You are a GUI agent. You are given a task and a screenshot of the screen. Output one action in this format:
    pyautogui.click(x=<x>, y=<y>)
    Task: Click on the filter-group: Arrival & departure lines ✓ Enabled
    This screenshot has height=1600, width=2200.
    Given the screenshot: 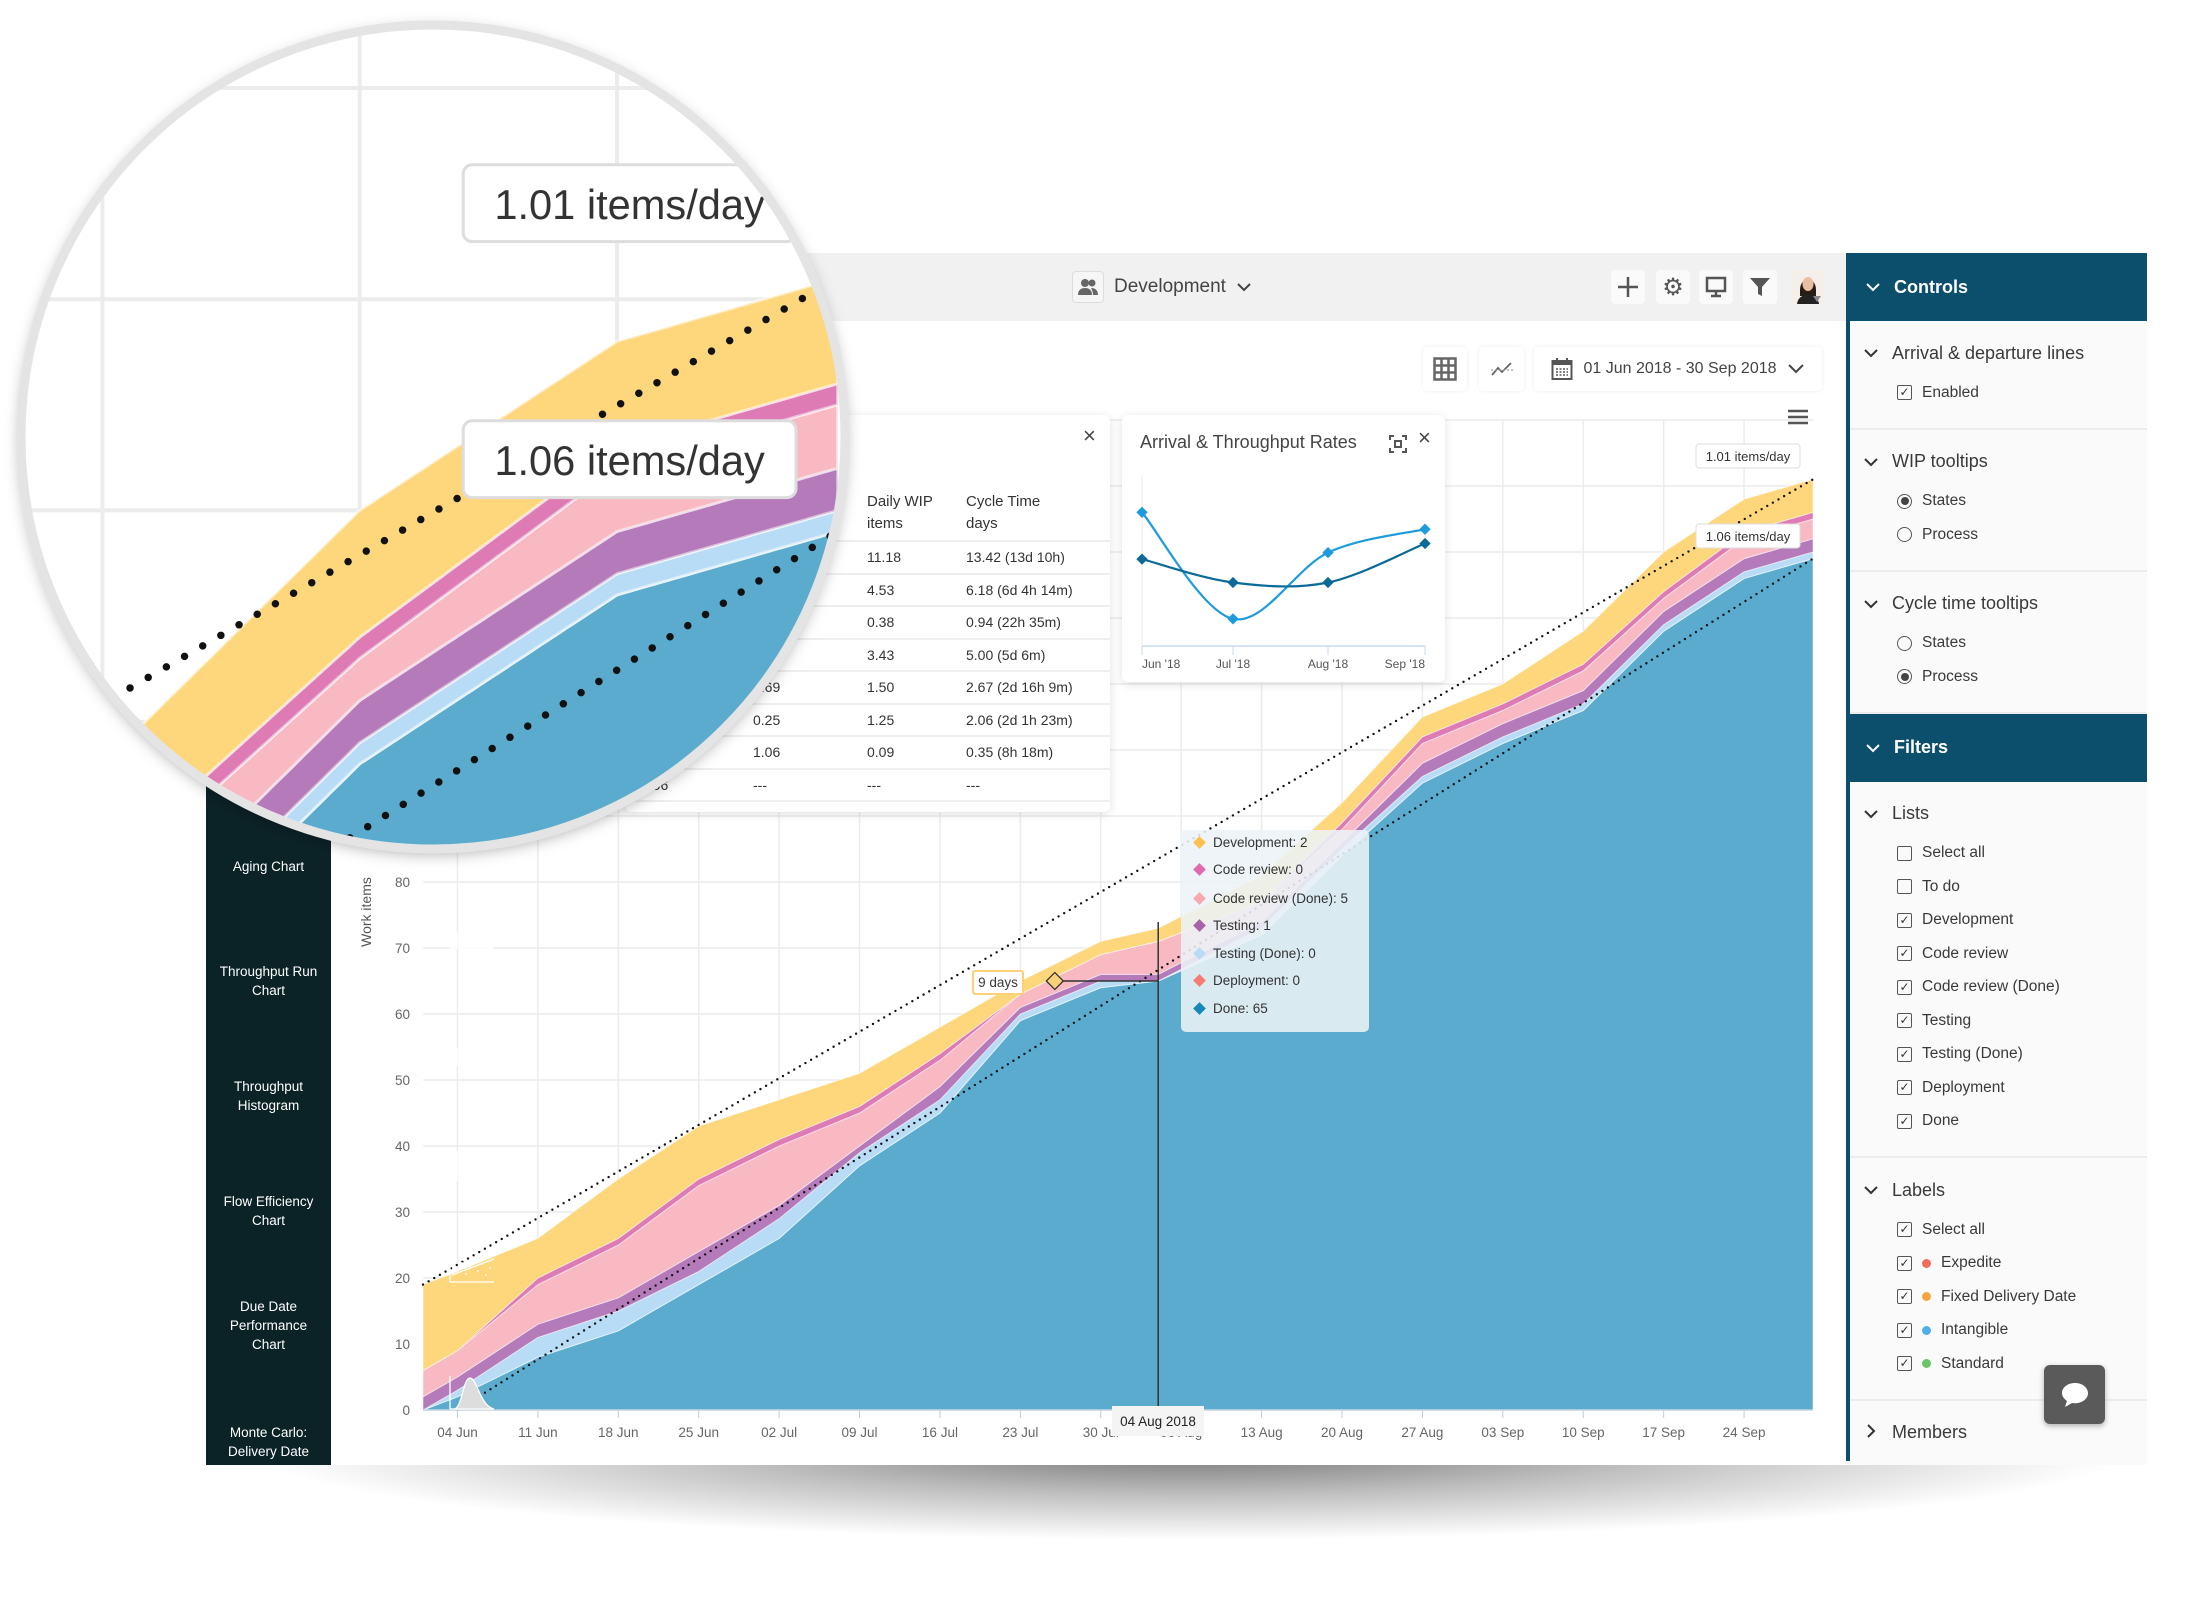 What is the action you would take?
    pyautogui.click(x=1998, y=375)
    